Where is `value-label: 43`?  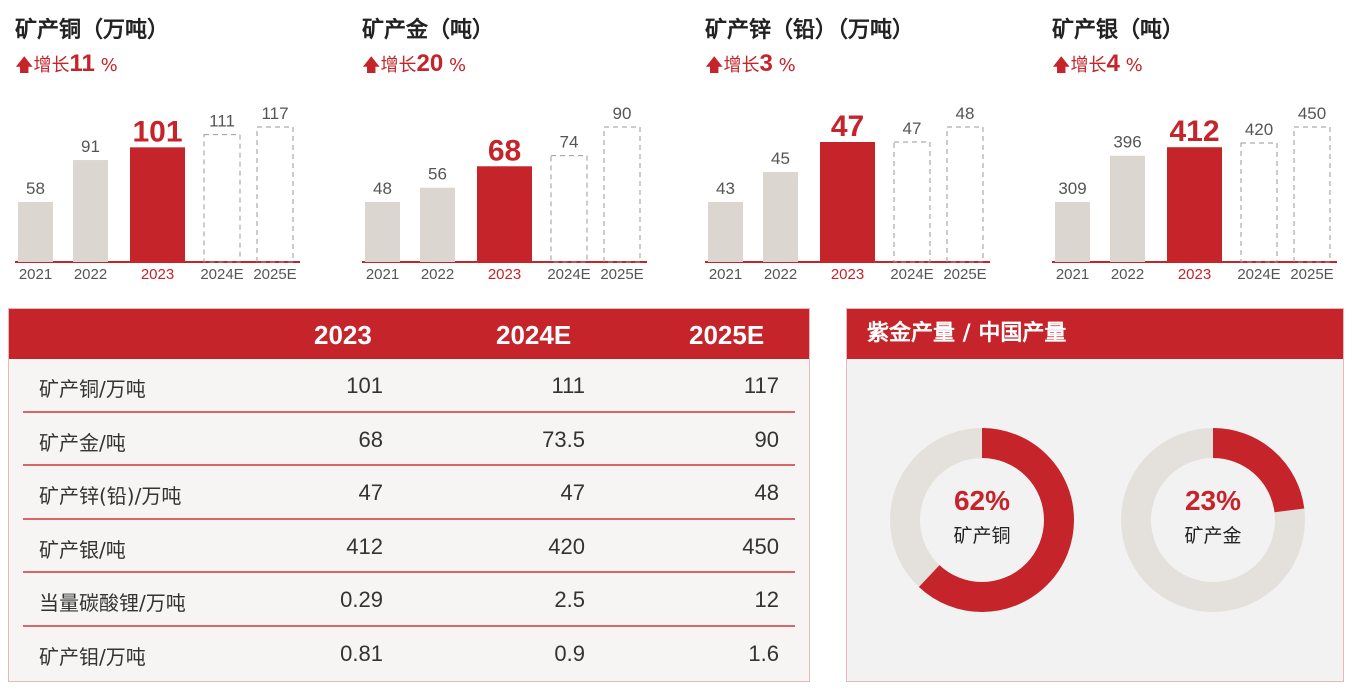 value-label: 43 is located at coordinates (725, 188).